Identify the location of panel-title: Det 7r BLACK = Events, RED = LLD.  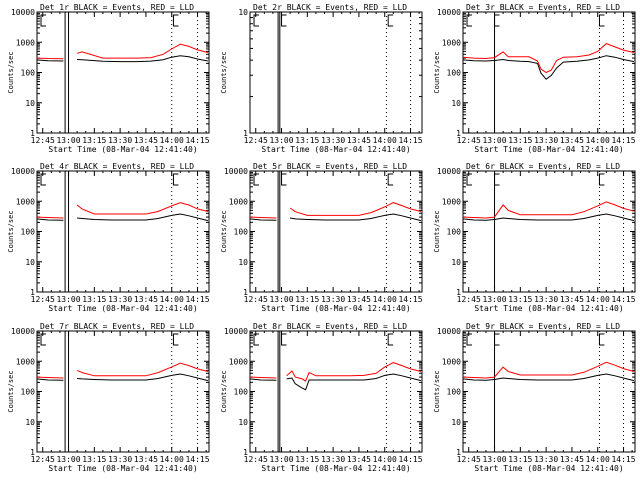
(117, 326).